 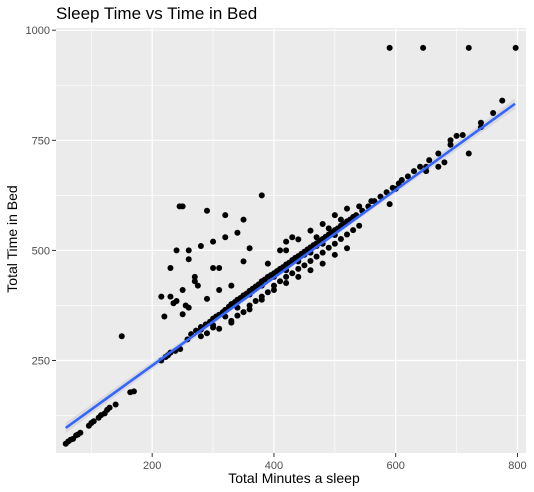 What do you see at coordinates (41, 251) in the screenshot?
I see `y-tick-label: 500` at bounding box center [41, 251].